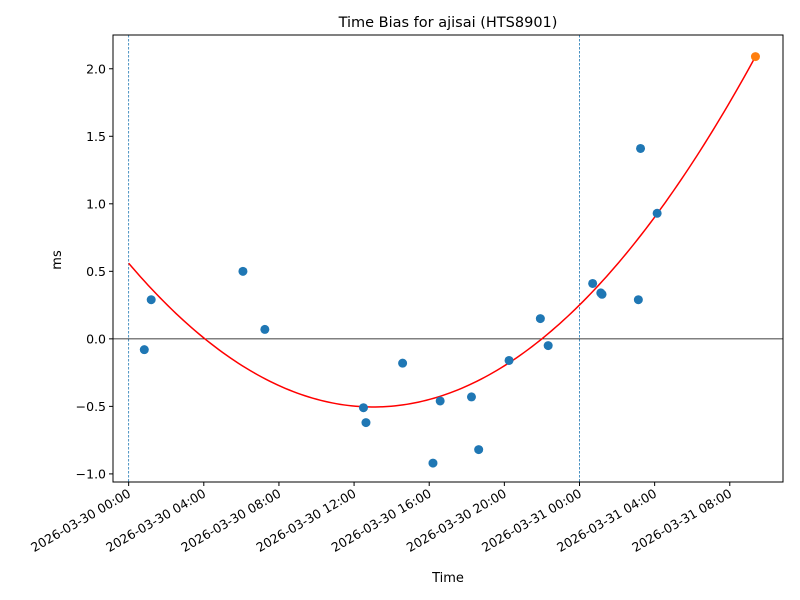  I want to click on y-axis-ticks: −1.0 −0.5 0.0 0.5 1.0 1.5 2.0, so click(94, 271).